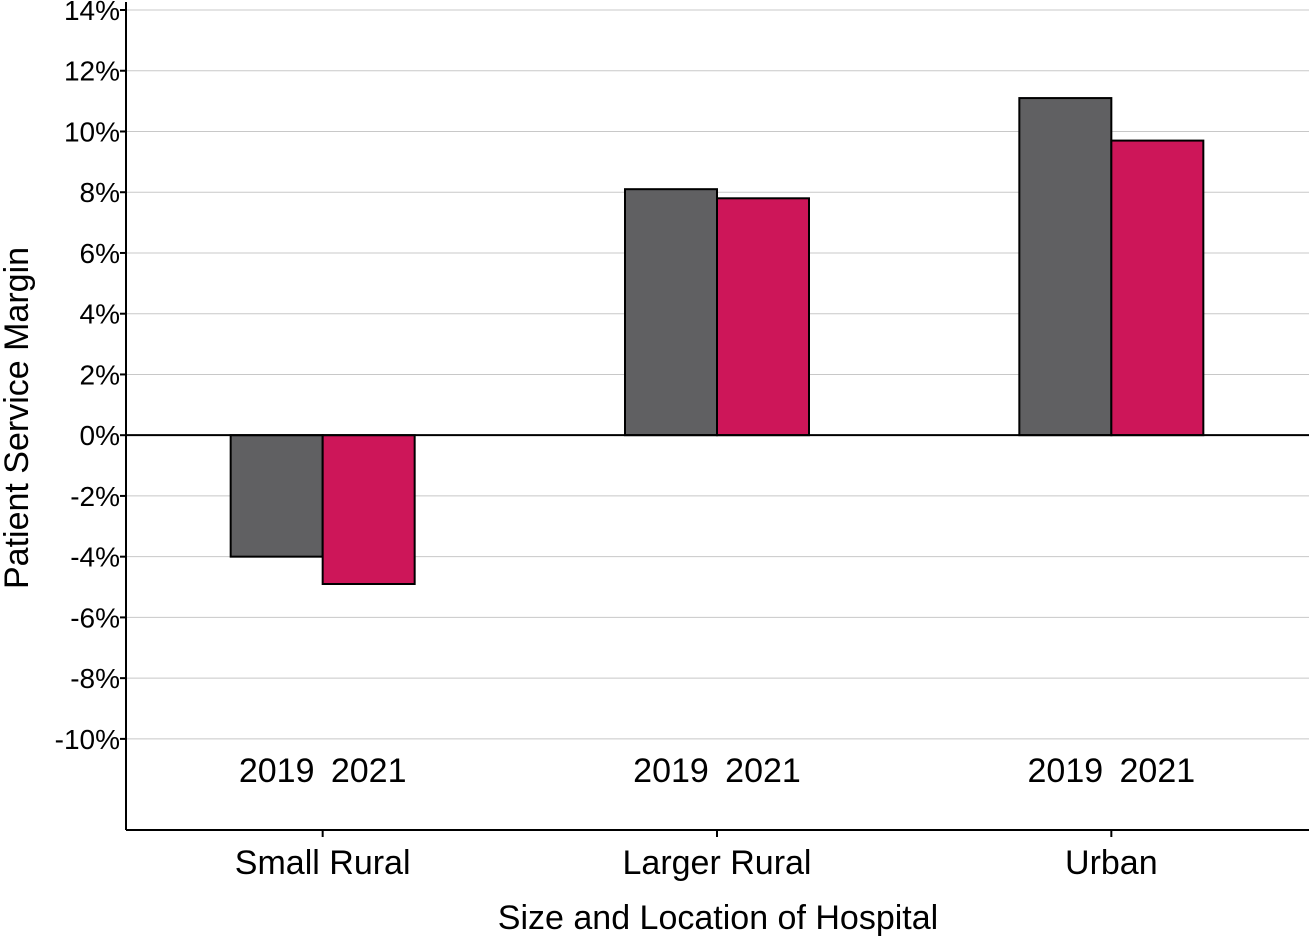 This screenshot has width=1311, height=937. Describe the element at coordinates (95, 557) in the screenshot. I see `y-tick-label: -4%` at that location.